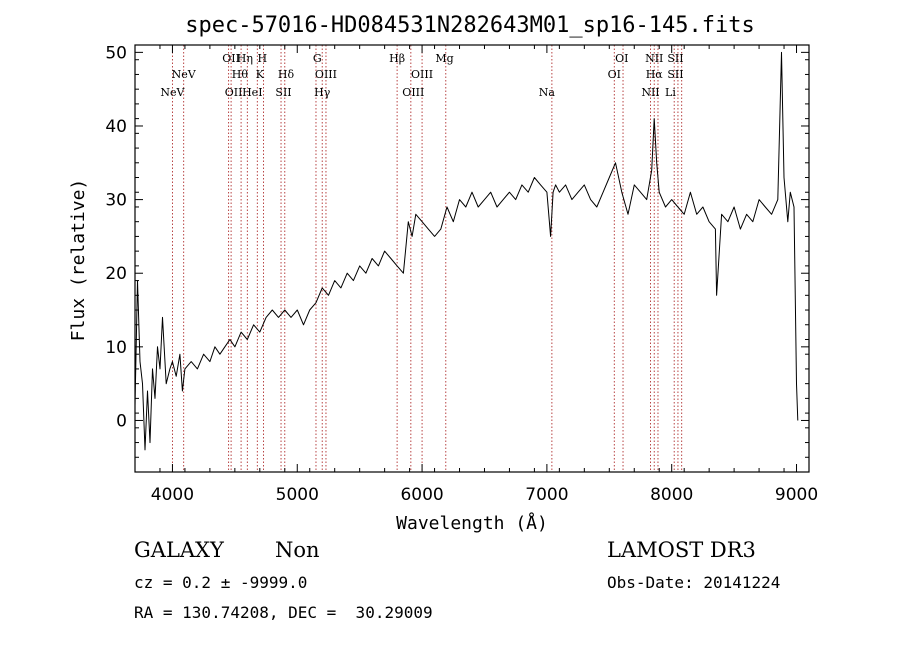  Describe the element at coordinates (546, 495) in the screenshot. I see `x-tick-label-7000: 7000` at that location.